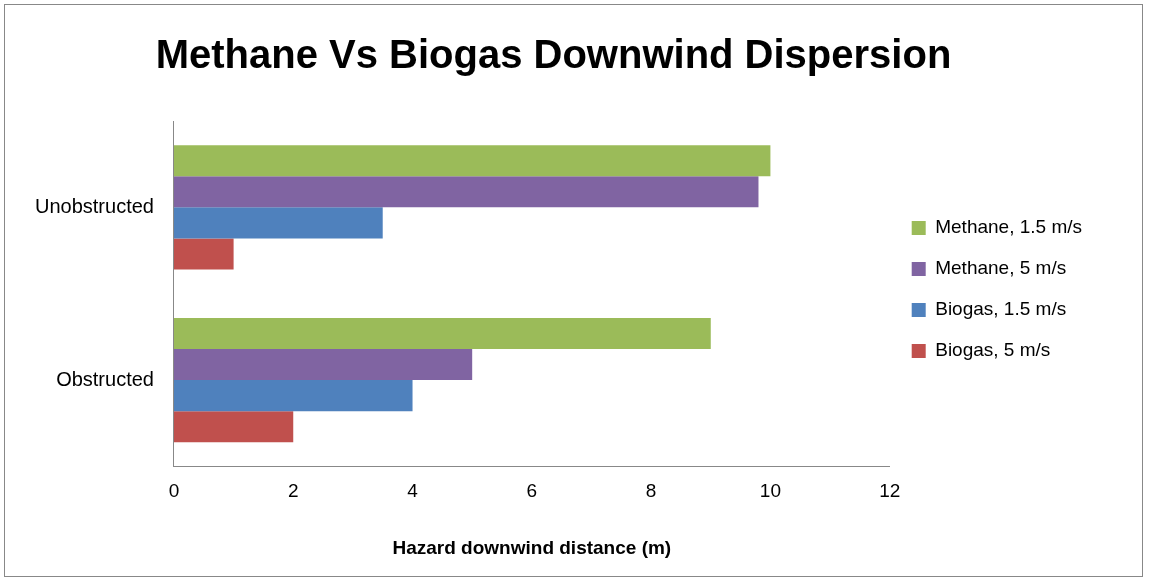 This screenshot has height=583, width=1149. Describe the element at coordinates (1001, 309) in the screenshot. I see `legend-label: Biogas, 1.5 m/s` at that location.